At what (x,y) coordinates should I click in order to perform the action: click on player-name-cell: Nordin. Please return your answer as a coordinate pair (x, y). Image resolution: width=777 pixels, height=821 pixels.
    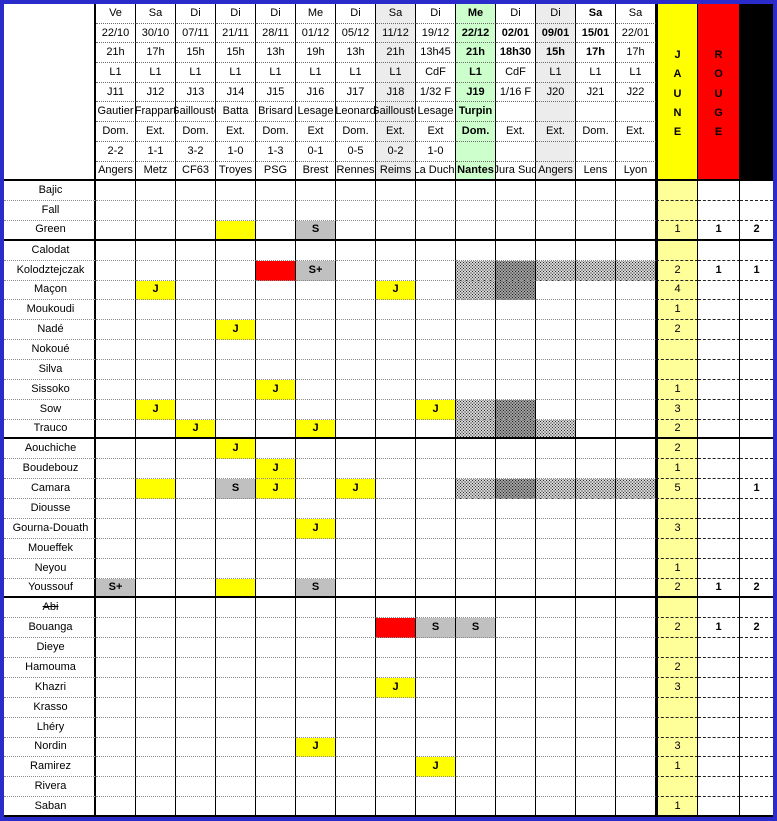
    Looking at the image, I should click on (50, 747).